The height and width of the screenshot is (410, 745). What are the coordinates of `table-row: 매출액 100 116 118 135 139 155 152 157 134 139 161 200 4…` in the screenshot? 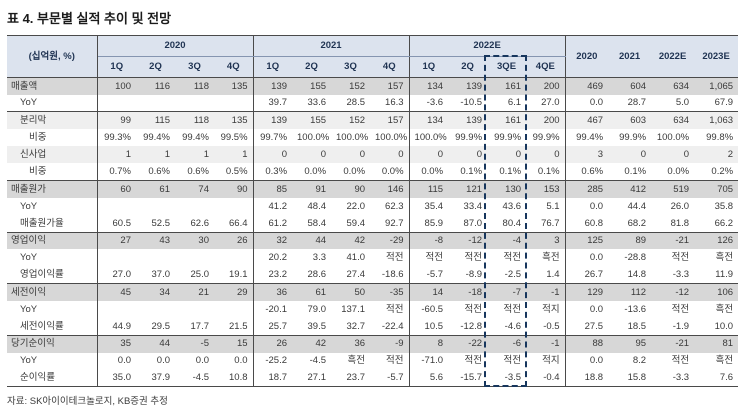 It's located at (373, 85).